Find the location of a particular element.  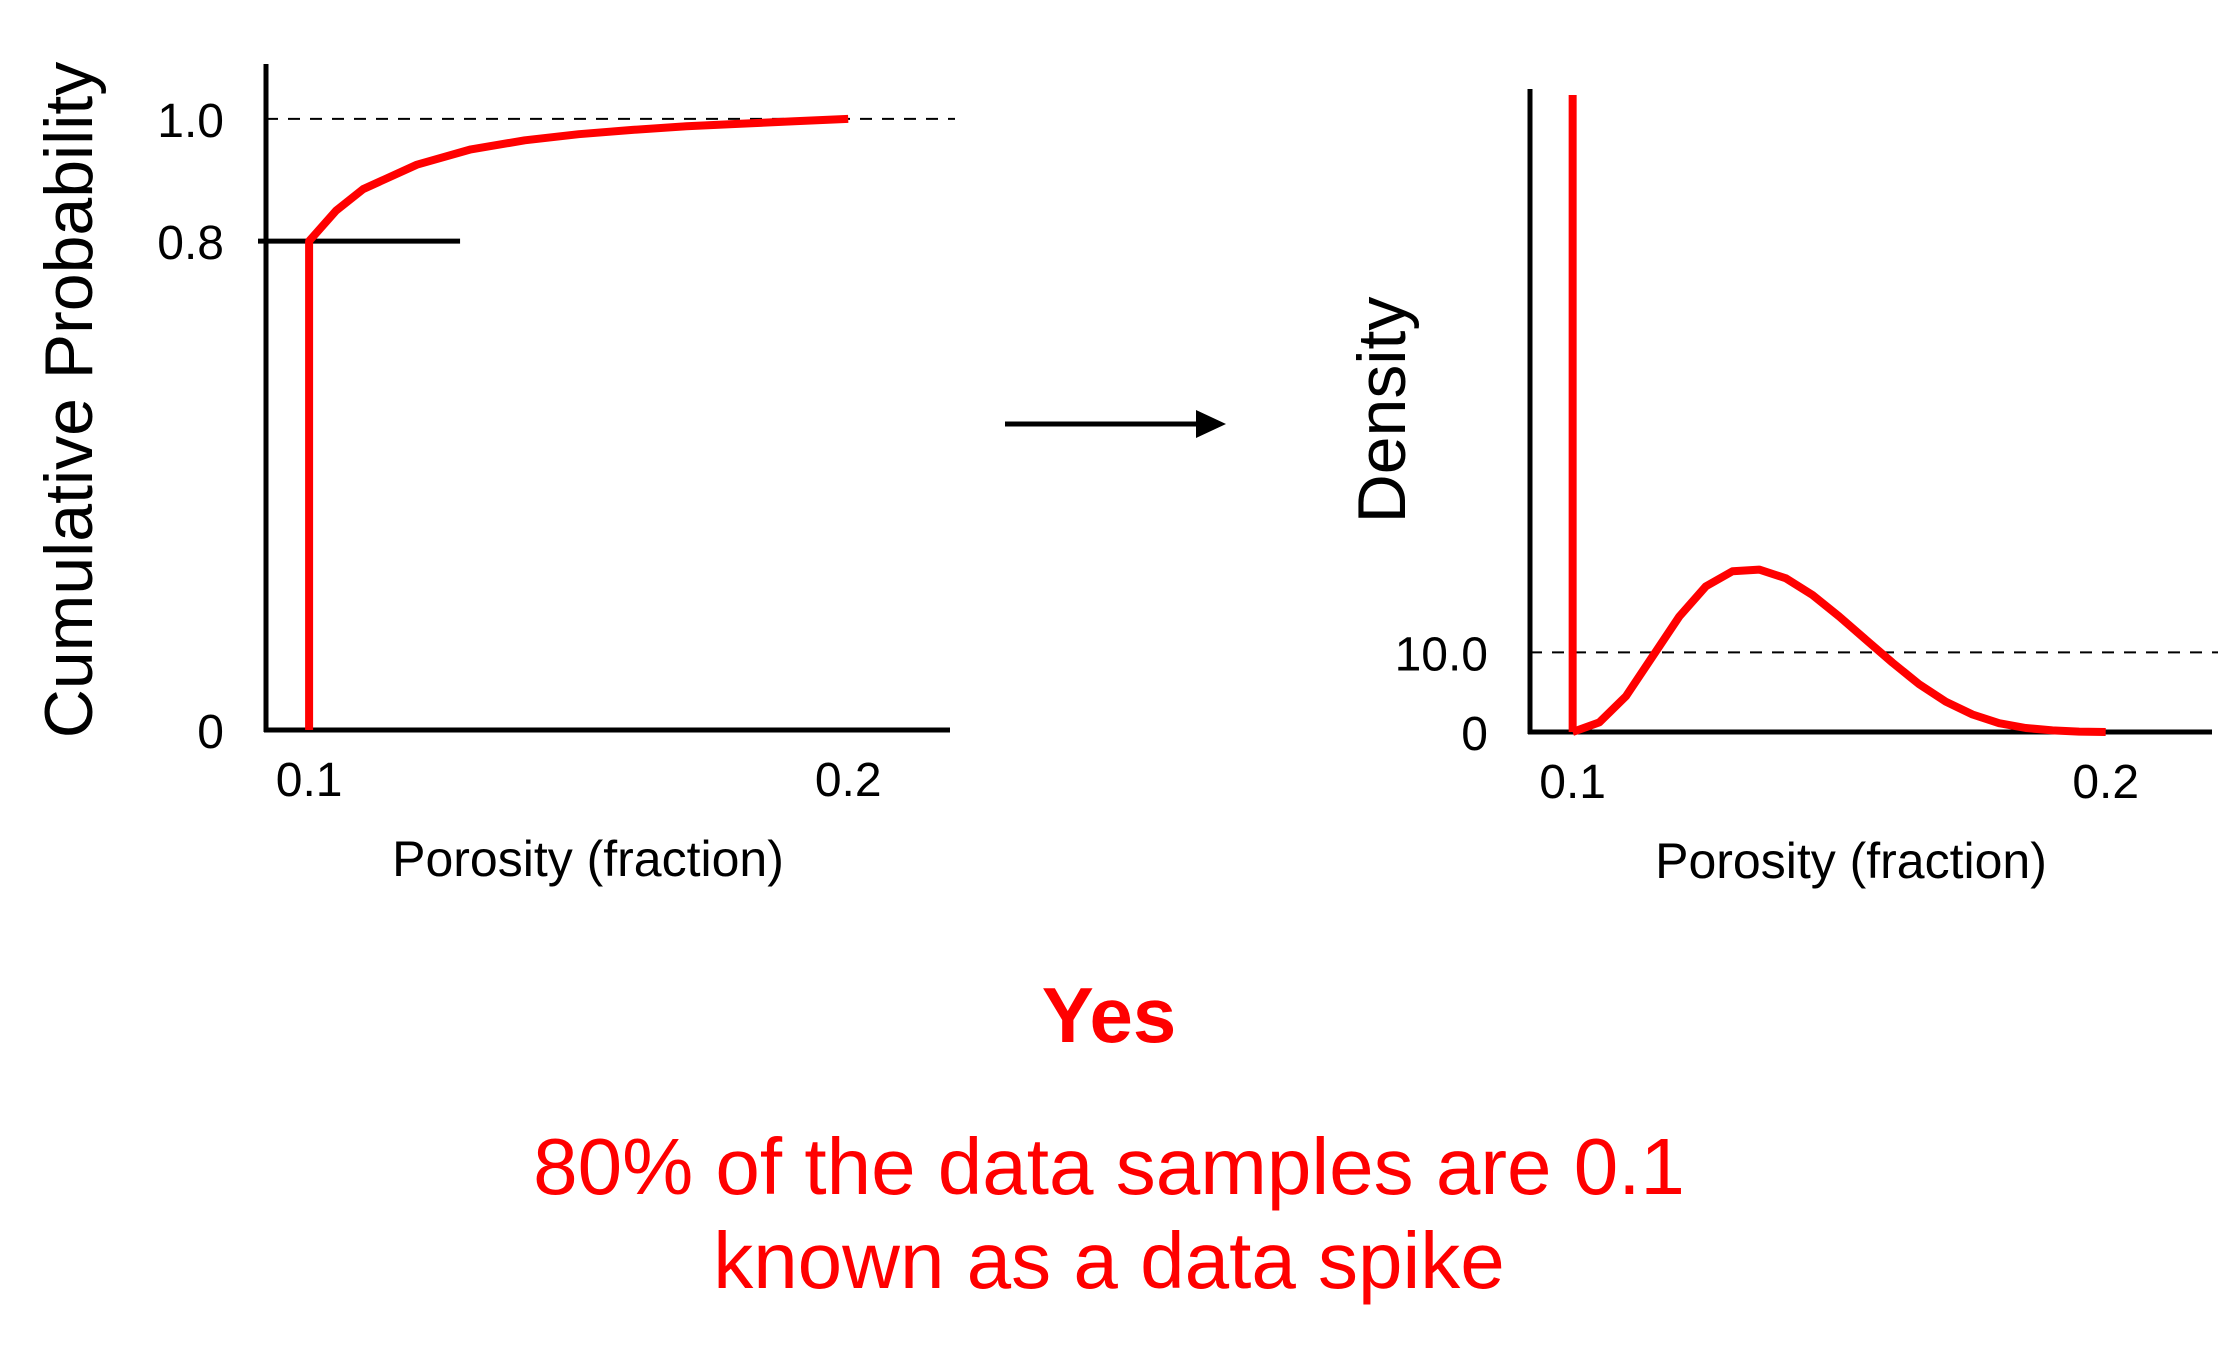

pdf-y-ticks: 010.0 is located at coordinates (1441, 694).